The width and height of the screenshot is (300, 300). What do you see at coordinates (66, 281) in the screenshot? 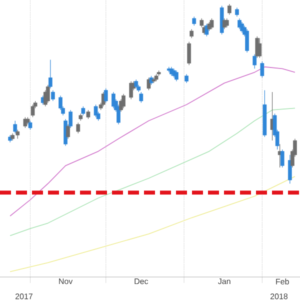
I see `x-tick-label: Nov` at bounding box center [66, 281].